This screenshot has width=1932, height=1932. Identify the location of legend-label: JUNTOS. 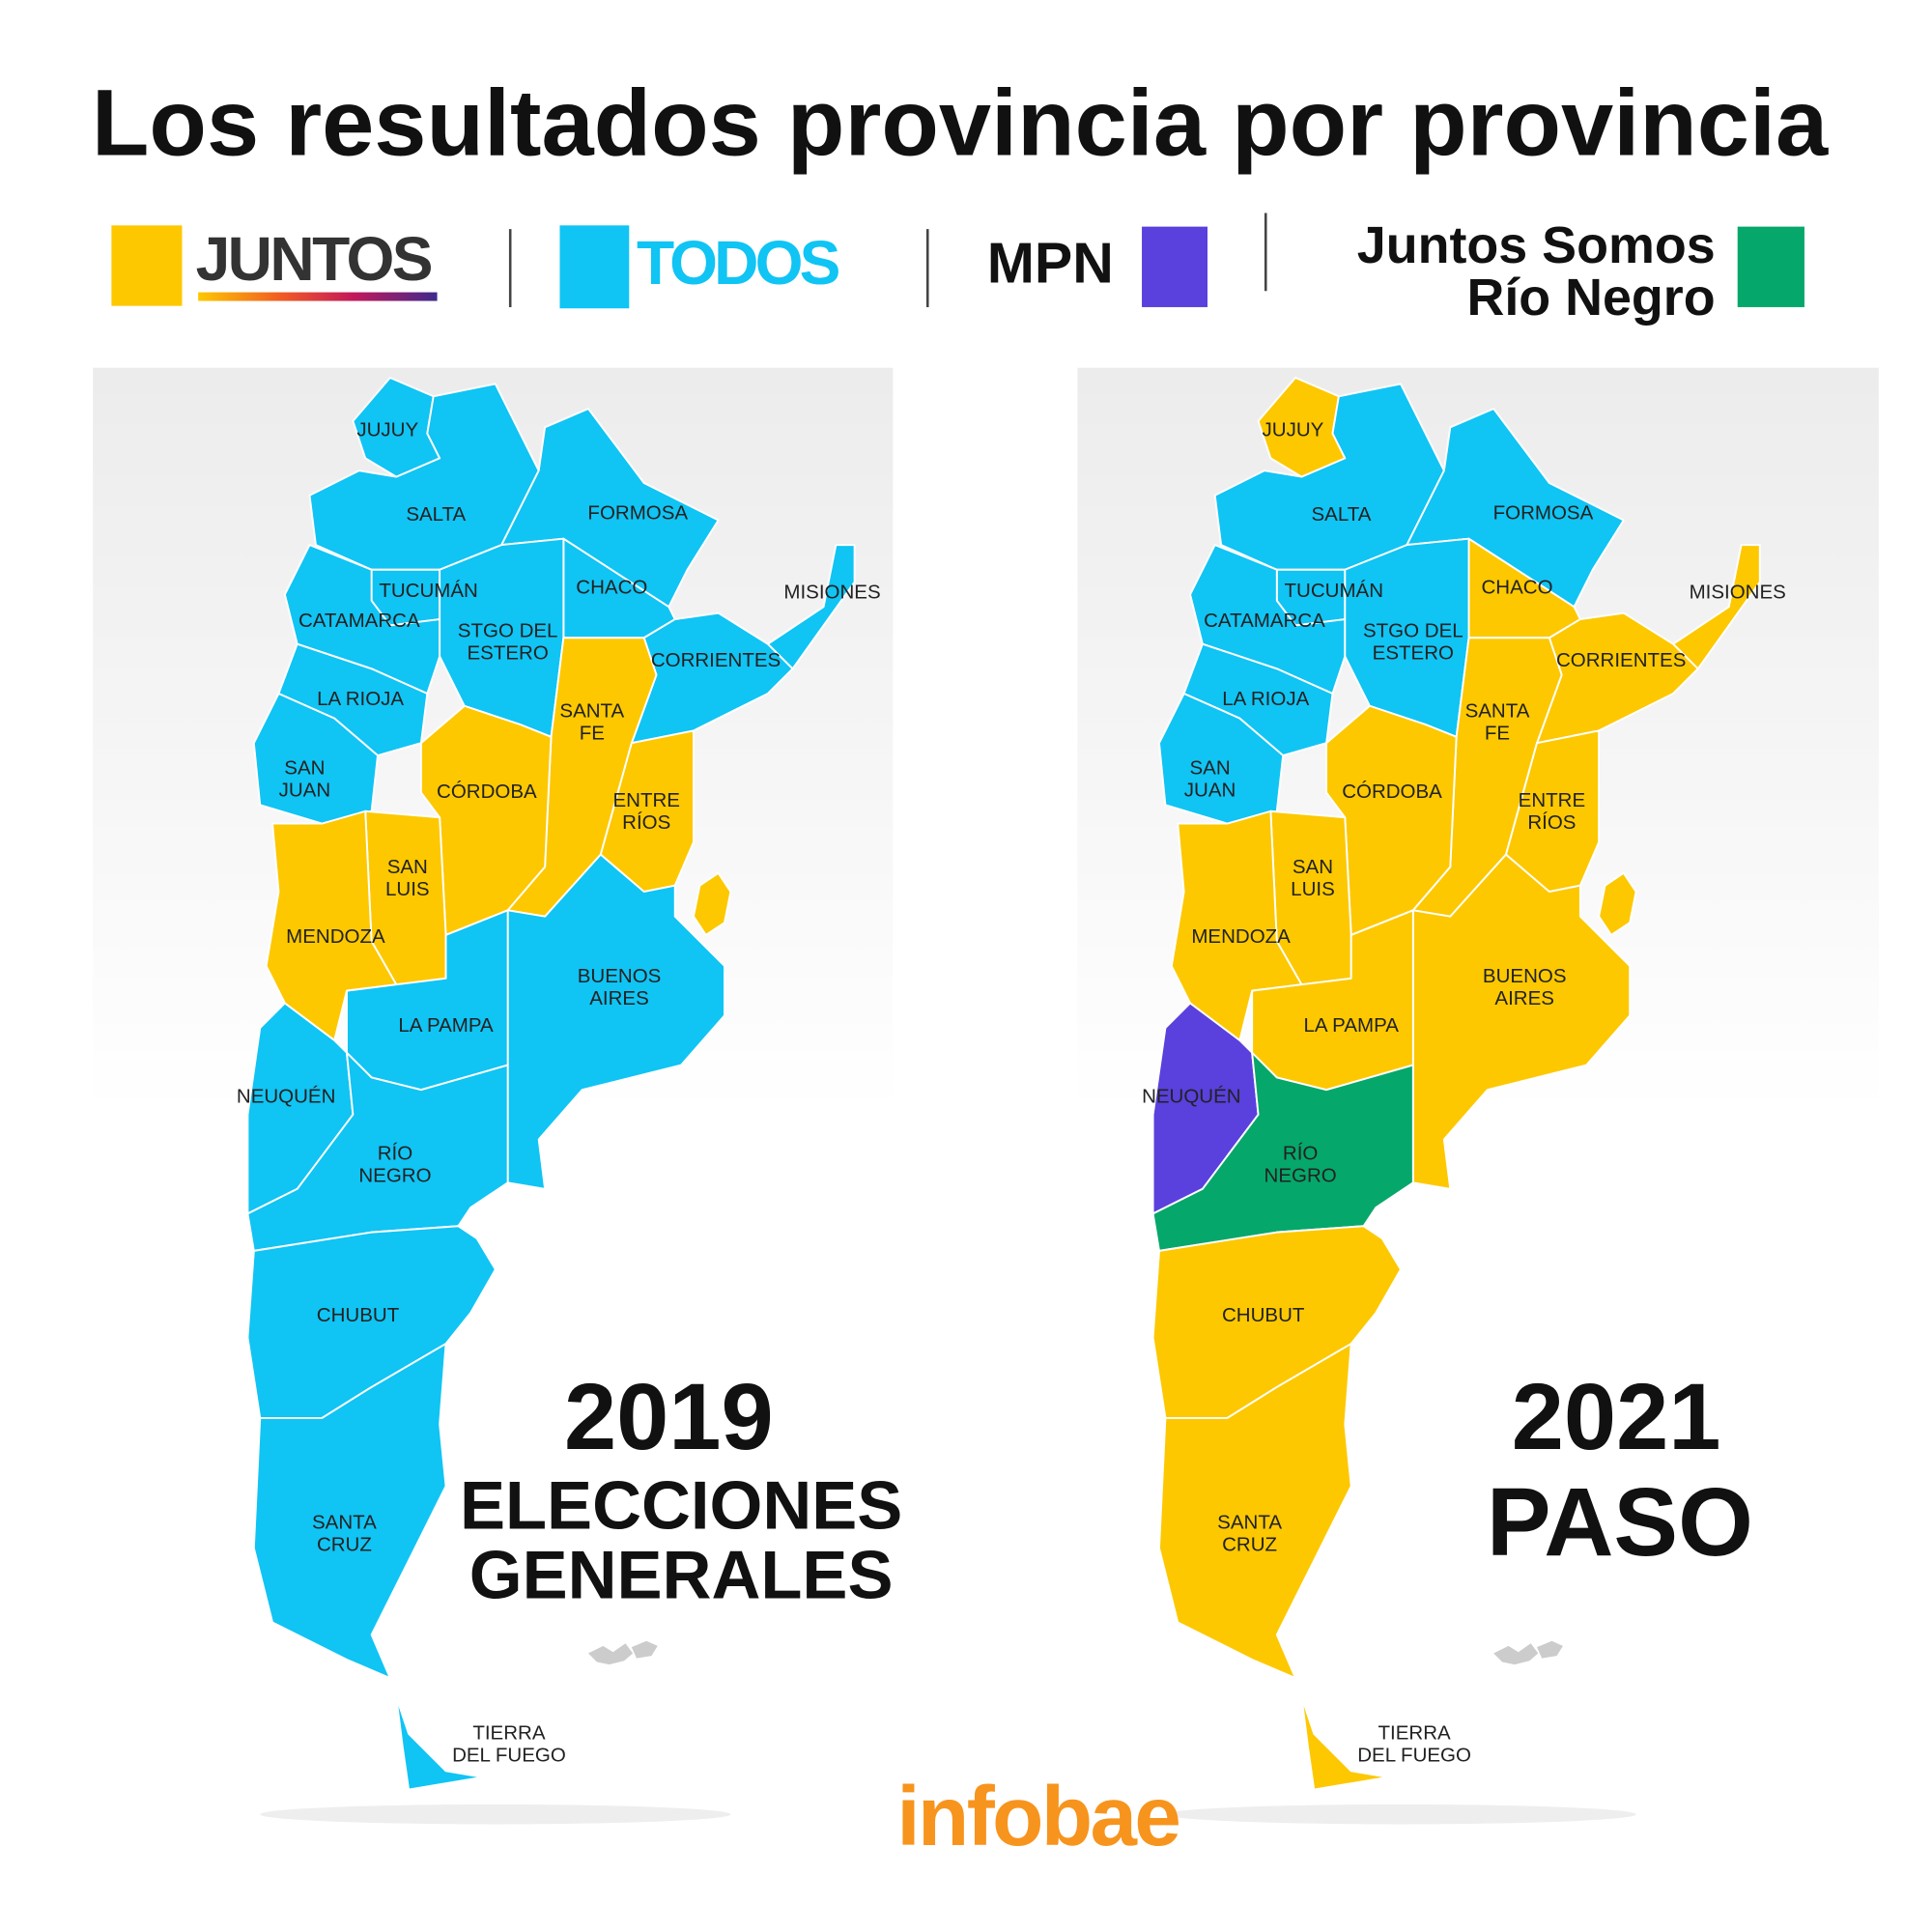
(314, 259).